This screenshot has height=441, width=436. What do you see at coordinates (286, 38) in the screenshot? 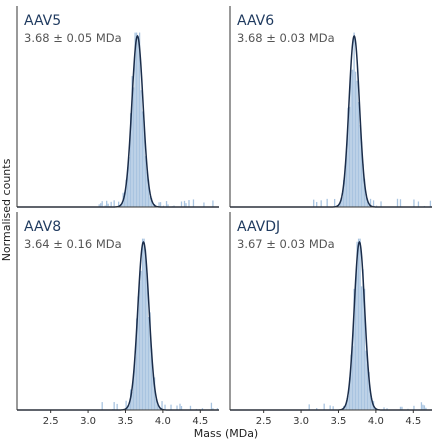
I see `panel-mass-value: 3.68 ± 0.03 MDa` at bounding box center [286, 38].